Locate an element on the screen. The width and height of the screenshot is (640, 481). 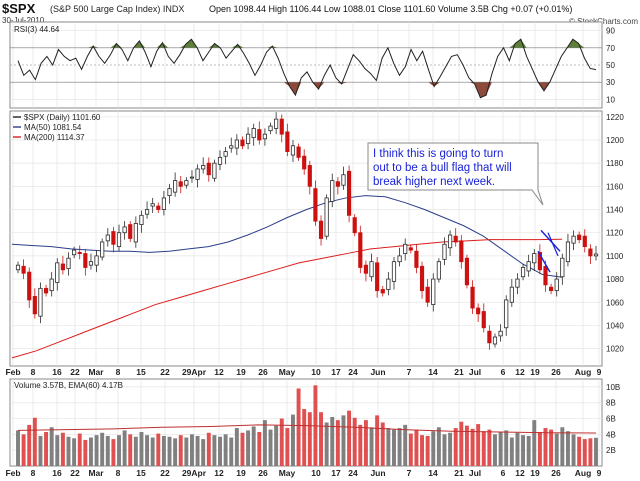
x-tick-label: 22 is located at coordinates (75, 372).